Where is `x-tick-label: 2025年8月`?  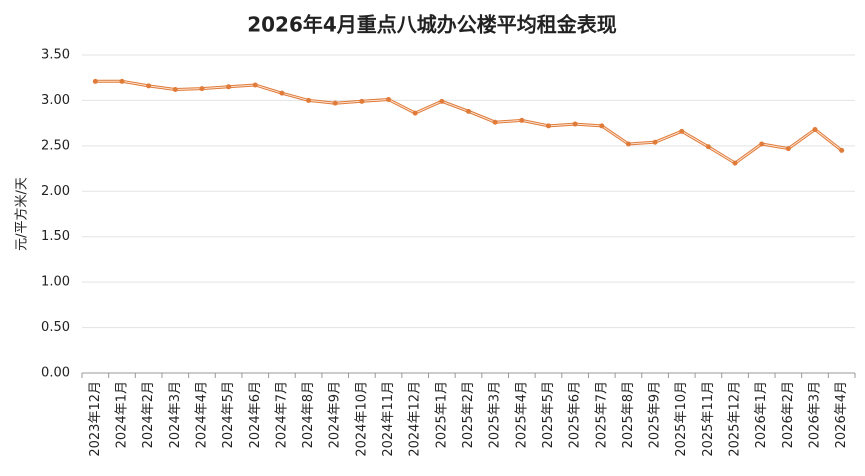
x-tick-label: 2025年8月 is located at coordinates (628, 414).